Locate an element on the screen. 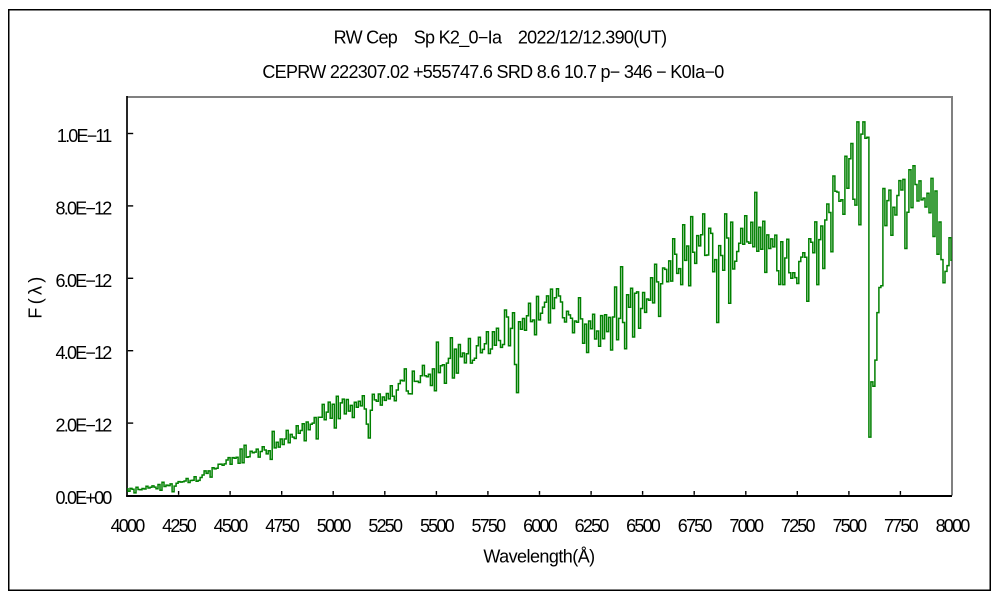 The width and height of the screenshot is (1000, 600). svg-text: F(λ) is located at coordinates (36, 295).